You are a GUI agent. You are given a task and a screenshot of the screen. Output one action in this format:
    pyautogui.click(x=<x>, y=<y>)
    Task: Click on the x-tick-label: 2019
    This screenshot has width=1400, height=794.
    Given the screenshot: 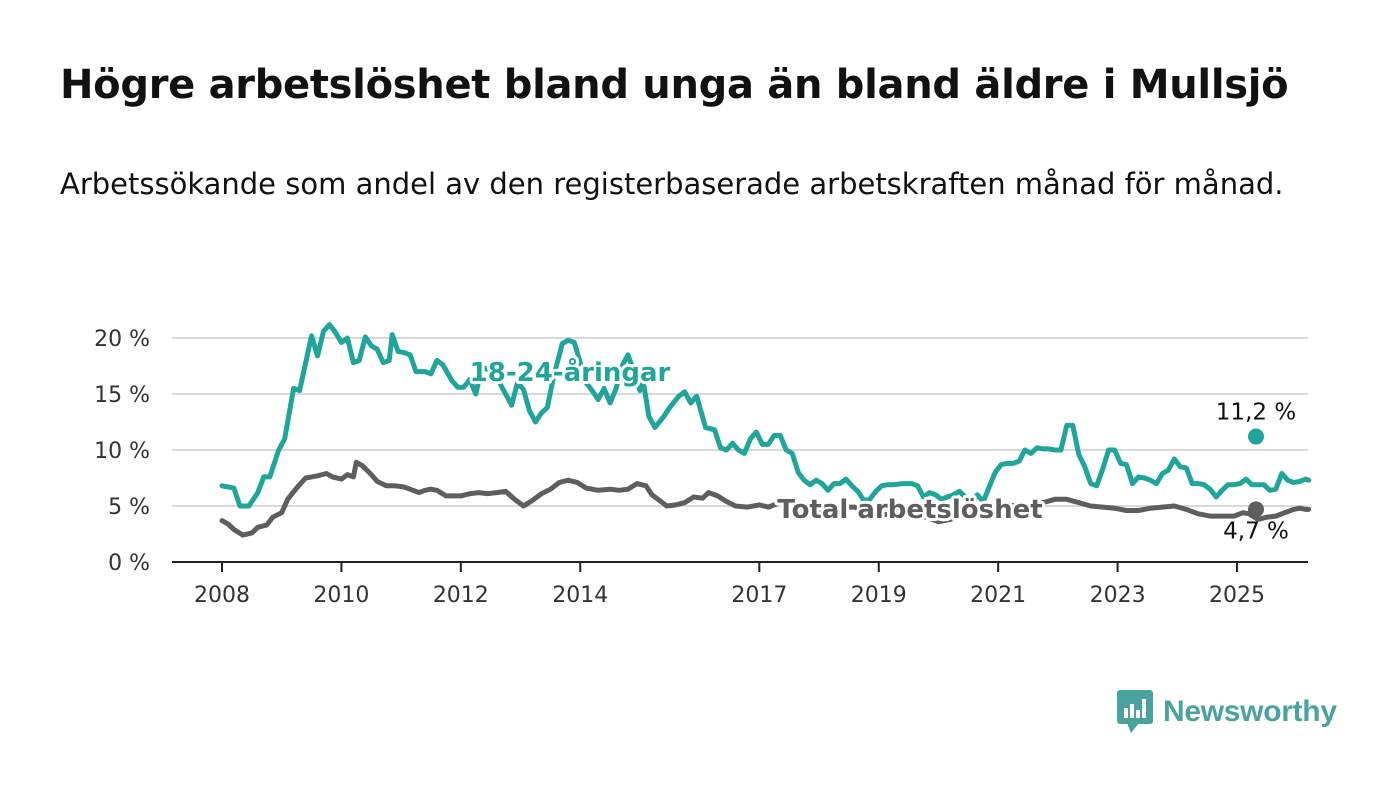 What is the action you would take?
    pyautogui.click(x=879, y=595)
    